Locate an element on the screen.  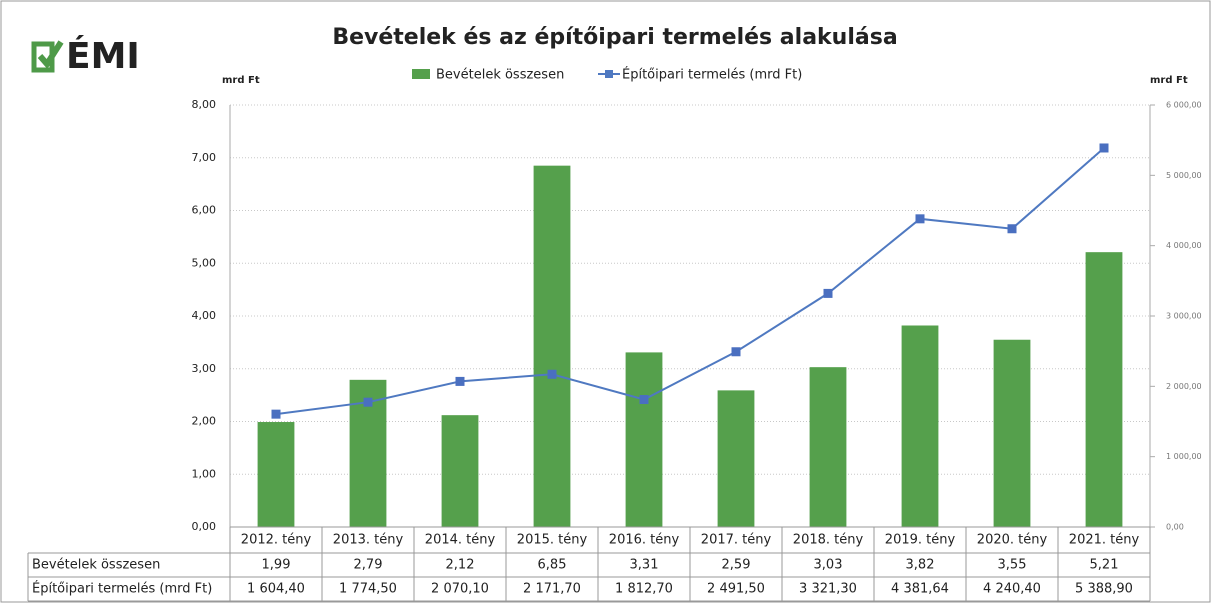
table-value: 2 171,70 is located at coordinates (552, 589).